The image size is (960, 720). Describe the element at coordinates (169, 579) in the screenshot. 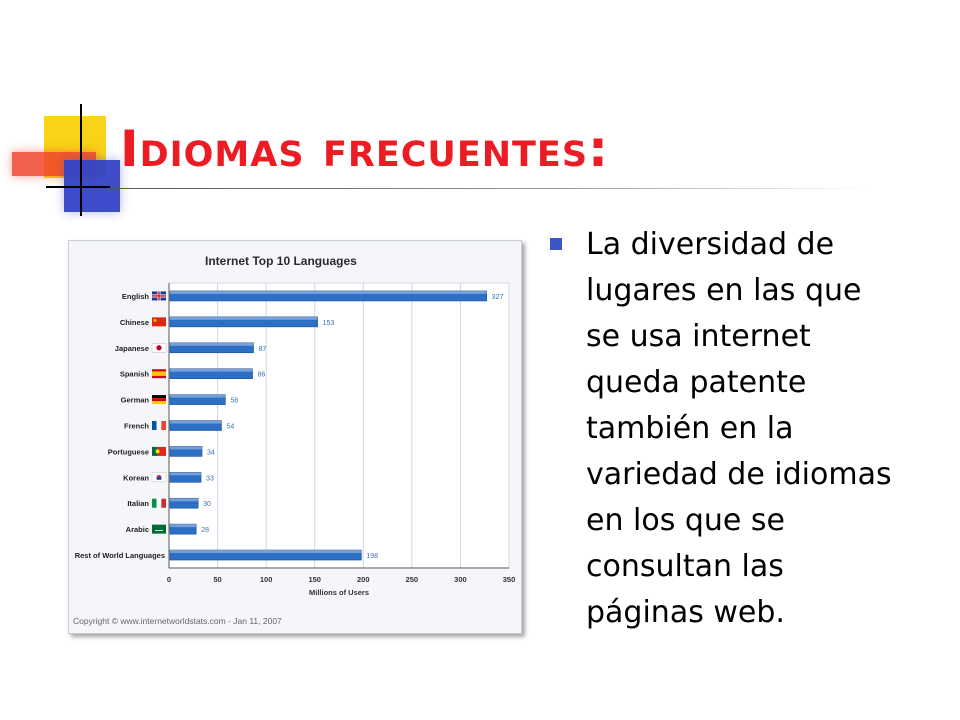

I see `x-tick-label: 0` at that location.